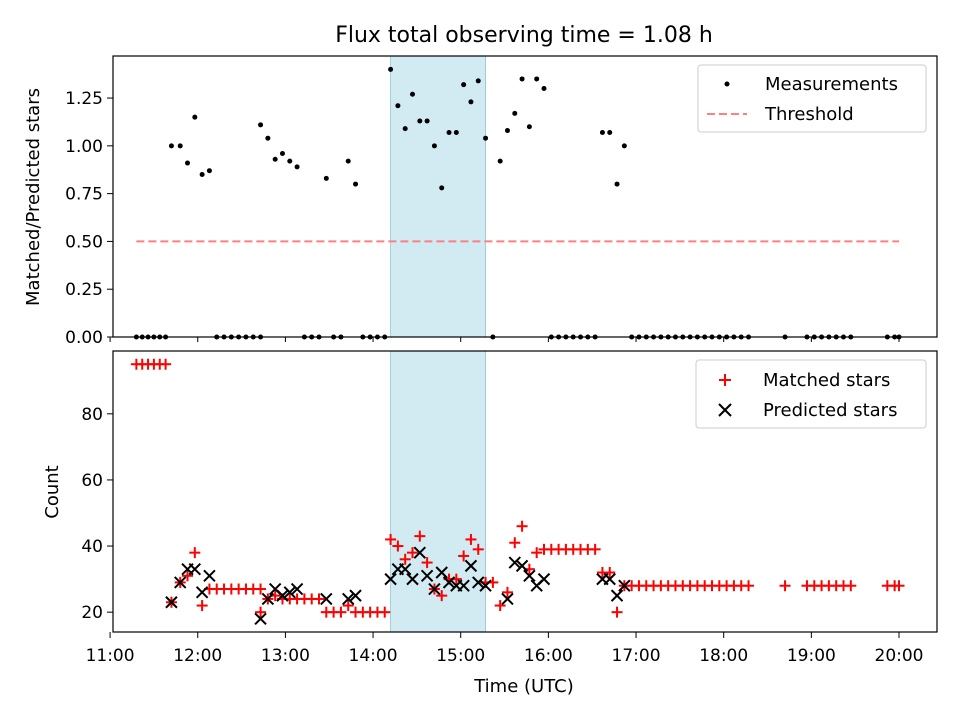 This screenshot has width=960, height=720. Describe the element at coordinates (92, 547) in the screenshot. I see `y-tick-label: 40` at that location.